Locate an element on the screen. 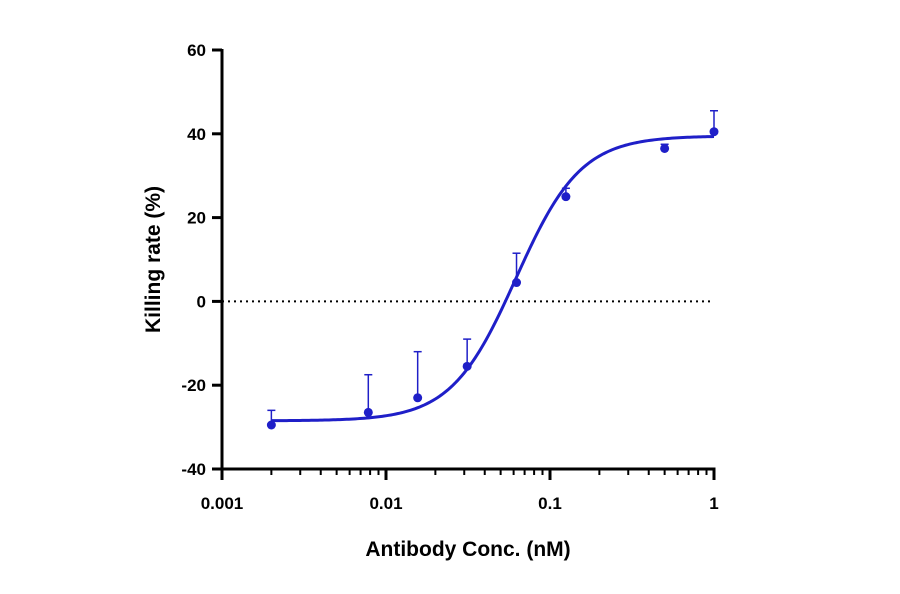 This screenshot has height=594, width=900. x-tick-label: 1 is located at coordinates (713, 503).